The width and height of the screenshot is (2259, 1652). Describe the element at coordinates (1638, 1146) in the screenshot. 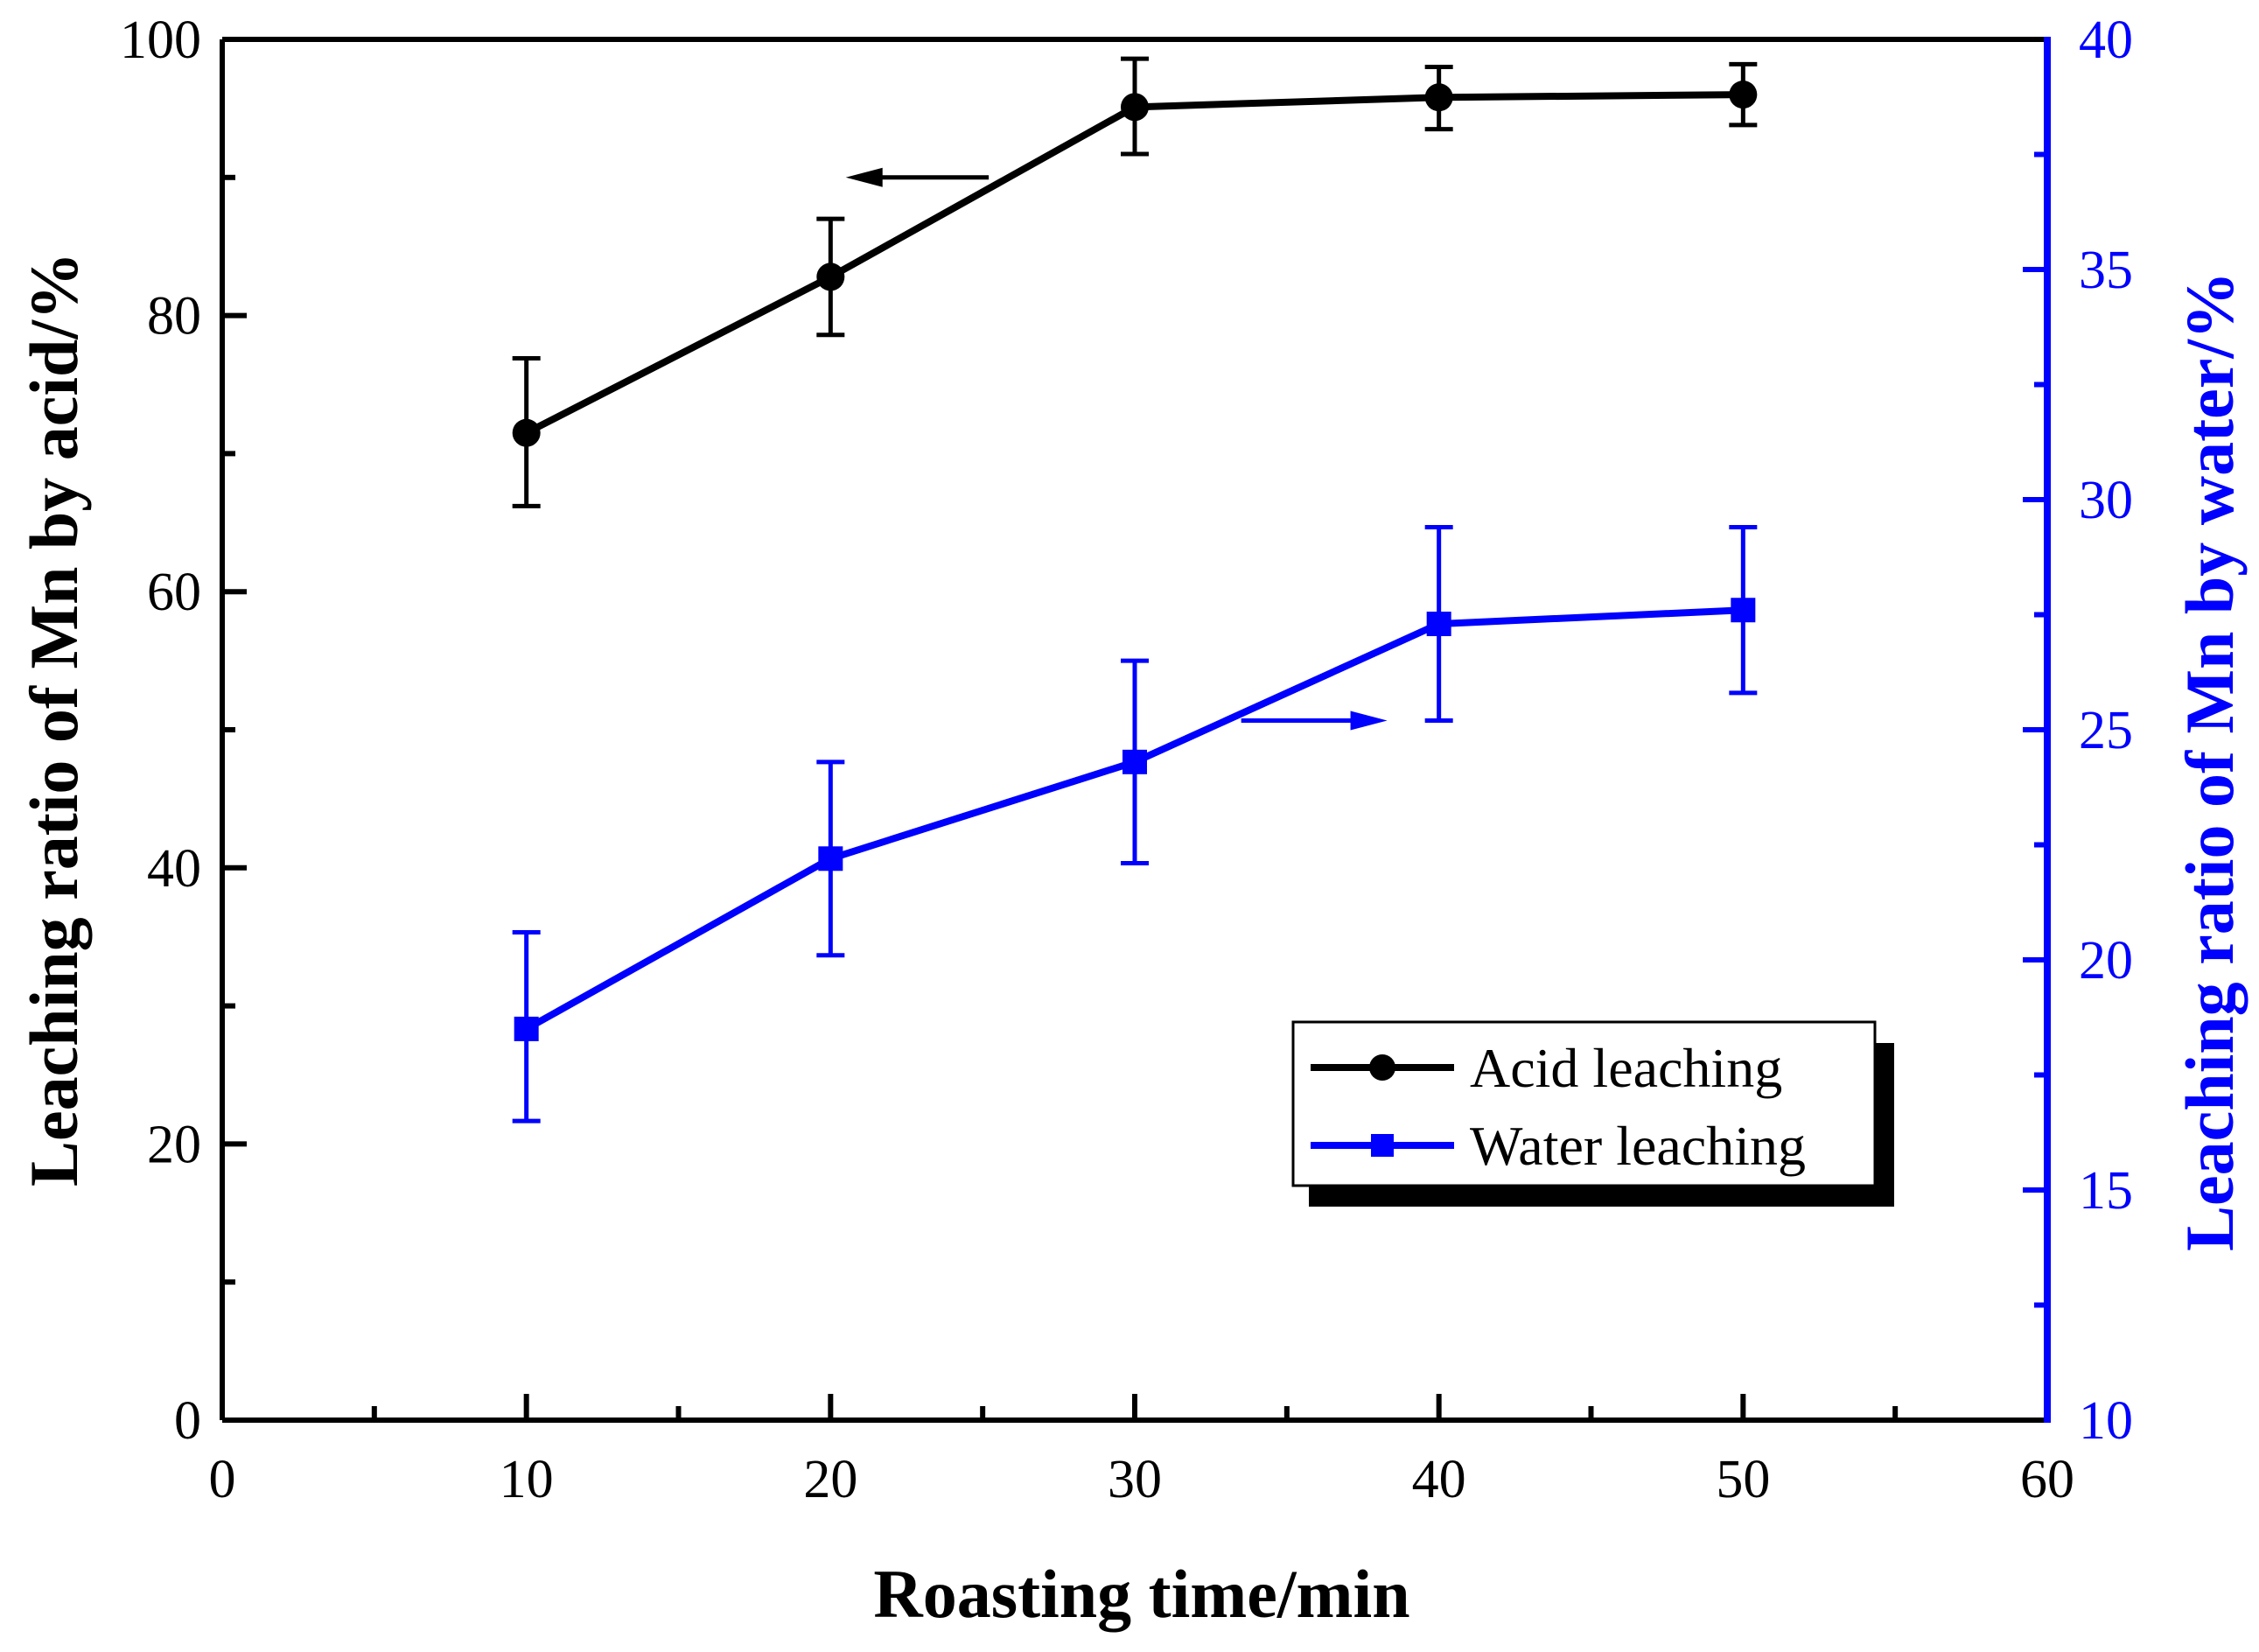

I see `legend-water-label: Water leaching` at that location.